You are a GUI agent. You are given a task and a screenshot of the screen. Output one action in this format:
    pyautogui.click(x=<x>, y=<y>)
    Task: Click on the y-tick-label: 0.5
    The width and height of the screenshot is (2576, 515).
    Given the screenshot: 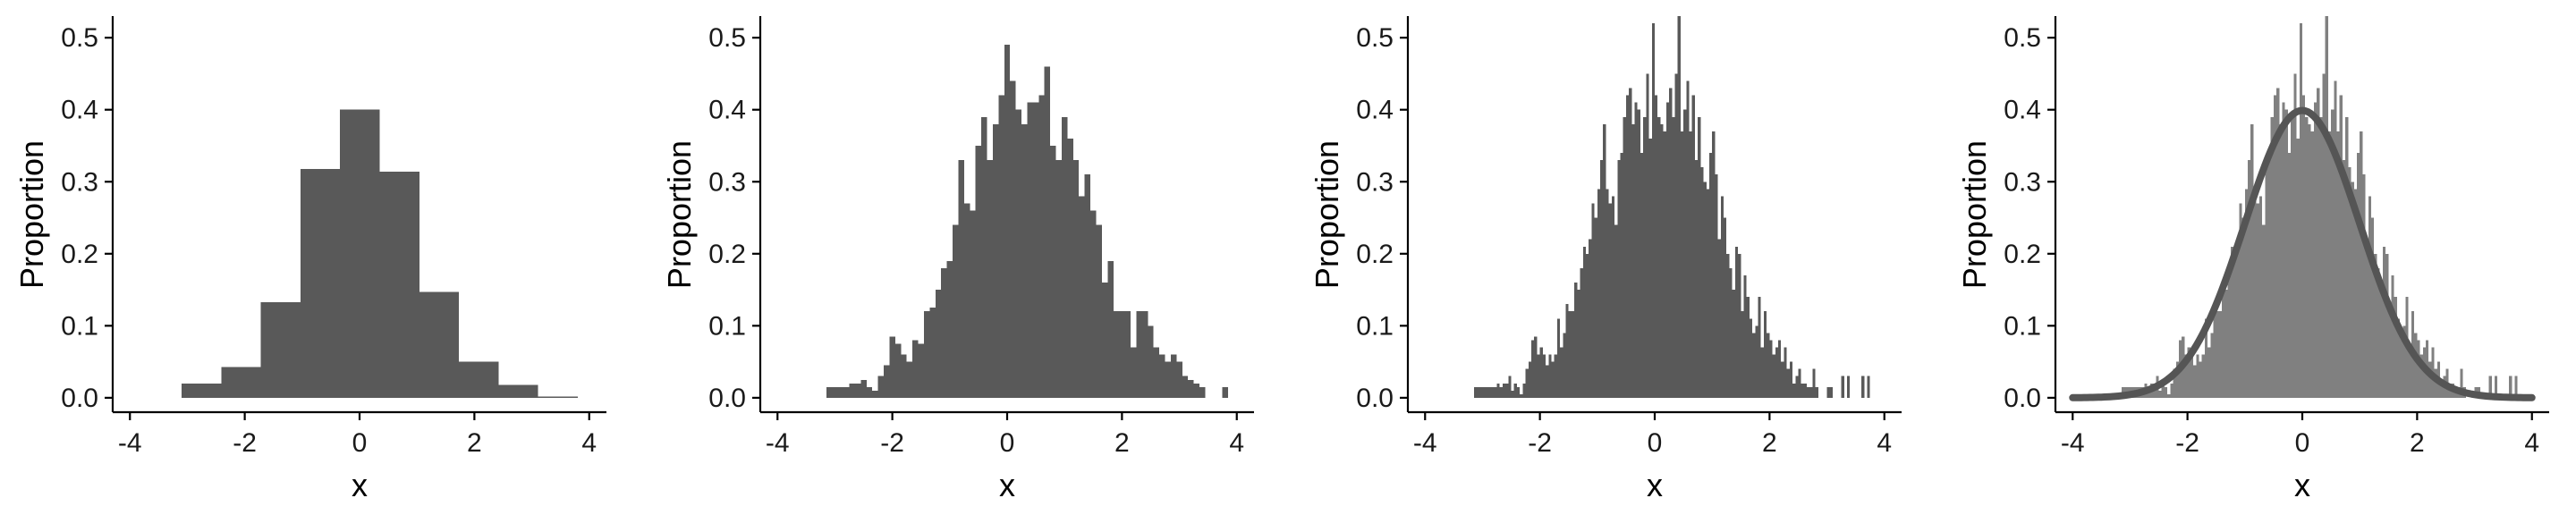 What is the action you would take?
    pyautogui.click(x=727, y=38)
    